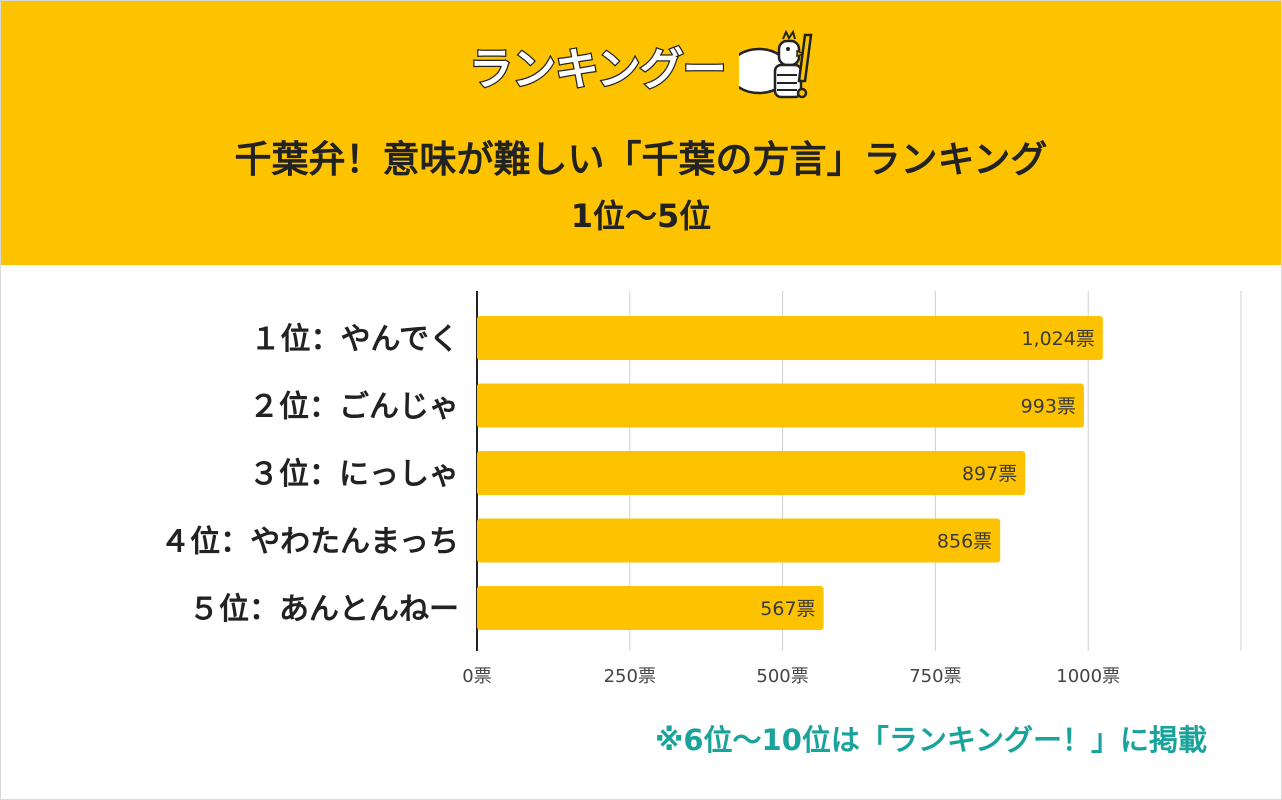 Image resolution: width=1282 pixels, height=800 pixels. I want to click on category-label: ４位：やわたんまっち, so click(309, 542).